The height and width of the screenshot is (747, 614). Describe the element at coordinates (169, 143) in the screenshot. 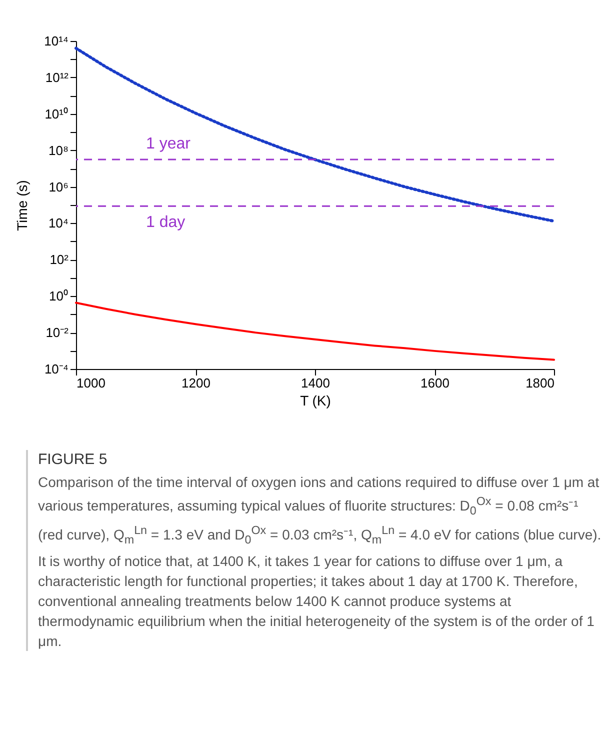

I see `ref-line-label: 1 year` at that location.